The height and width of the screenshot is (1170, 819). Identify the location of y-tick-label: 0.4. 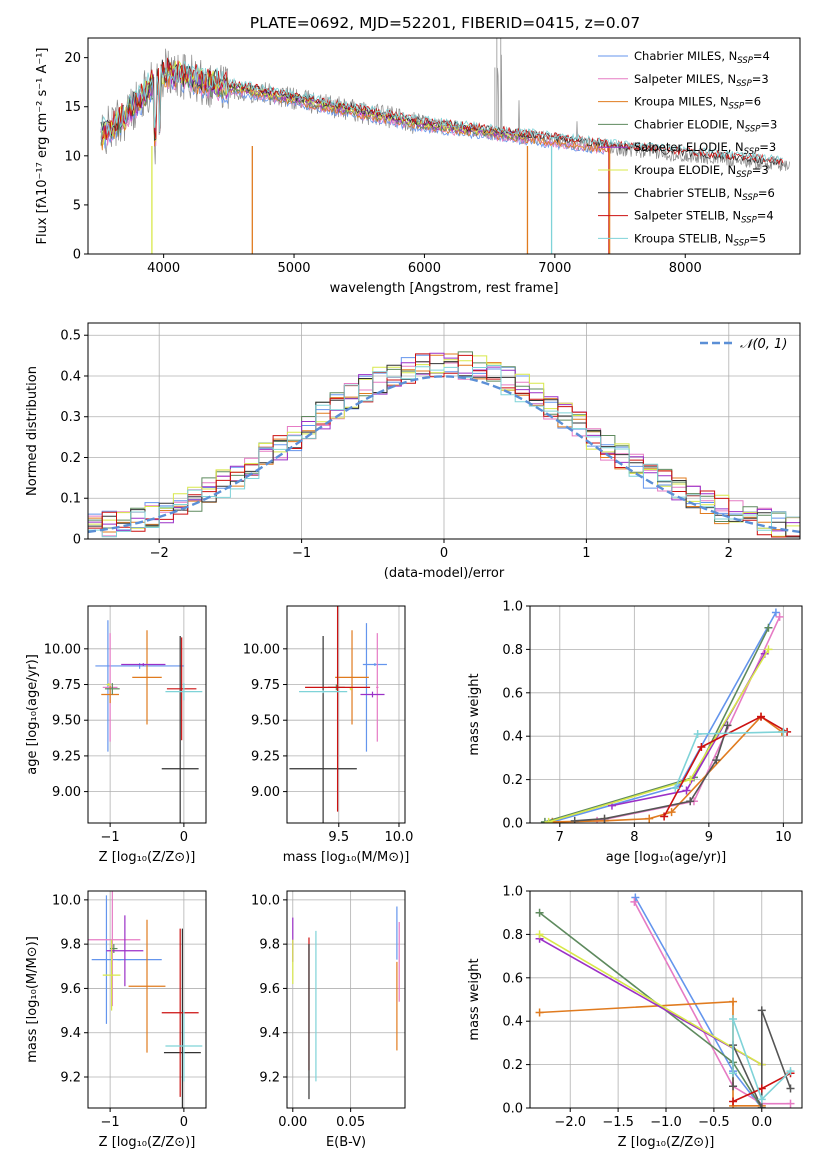
(70, 376).